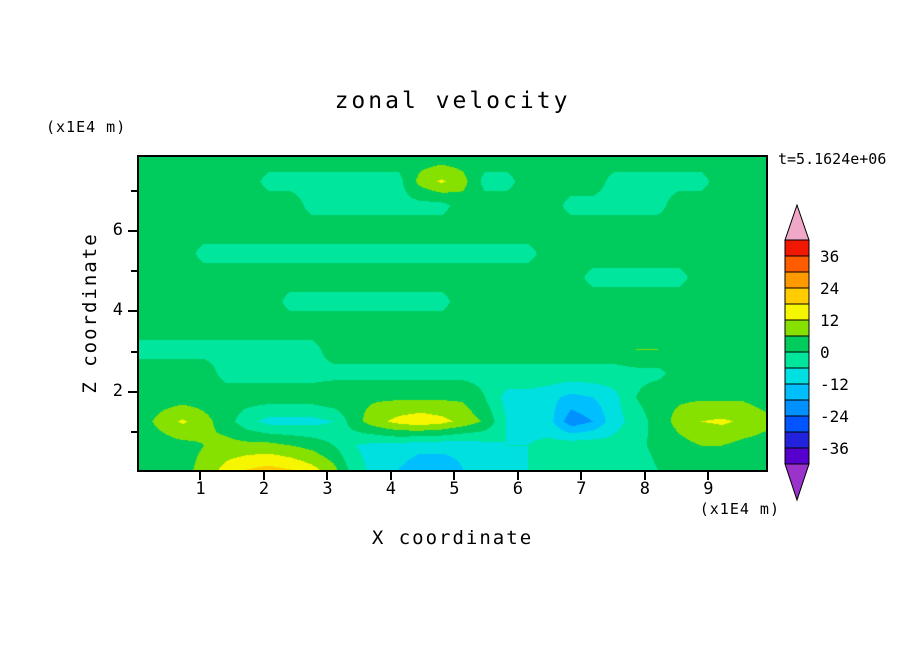 The height and width of the screenshot is (654, 904). What do you see at coordinates (117, 230) in the screenshot?
I see `z-tick-label: 6` at bounding box center [117, 230].